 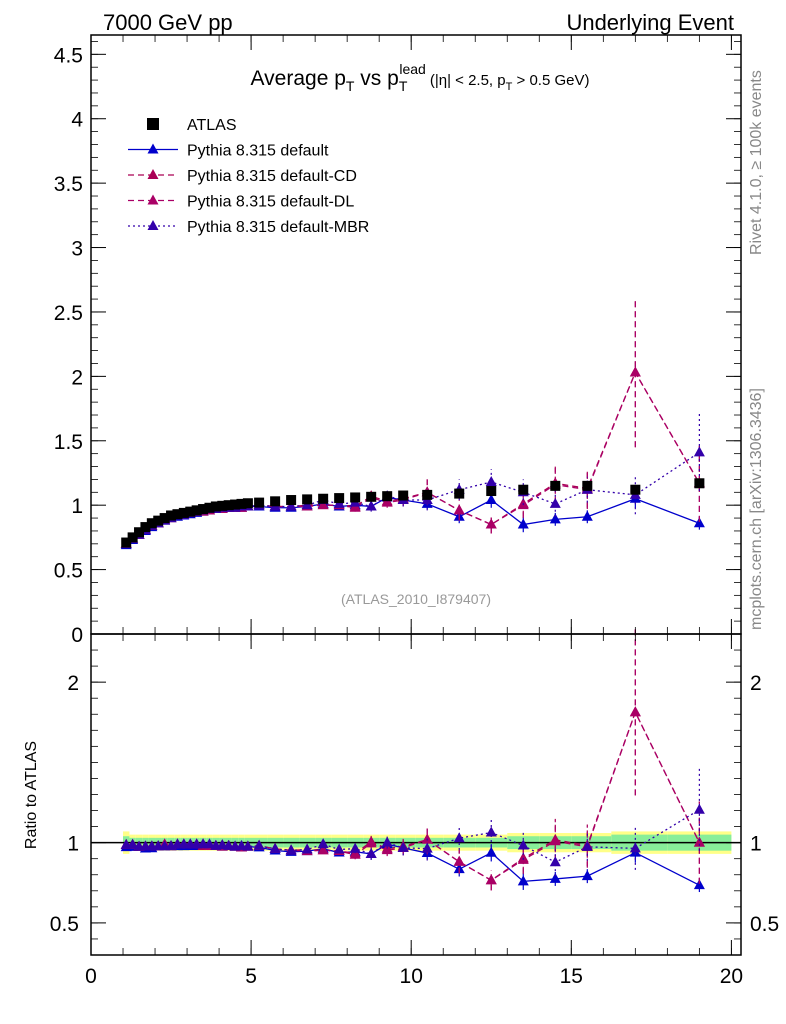 I want to click on legend-label: Pythia 8.315 default, so click(x=258, y=151).